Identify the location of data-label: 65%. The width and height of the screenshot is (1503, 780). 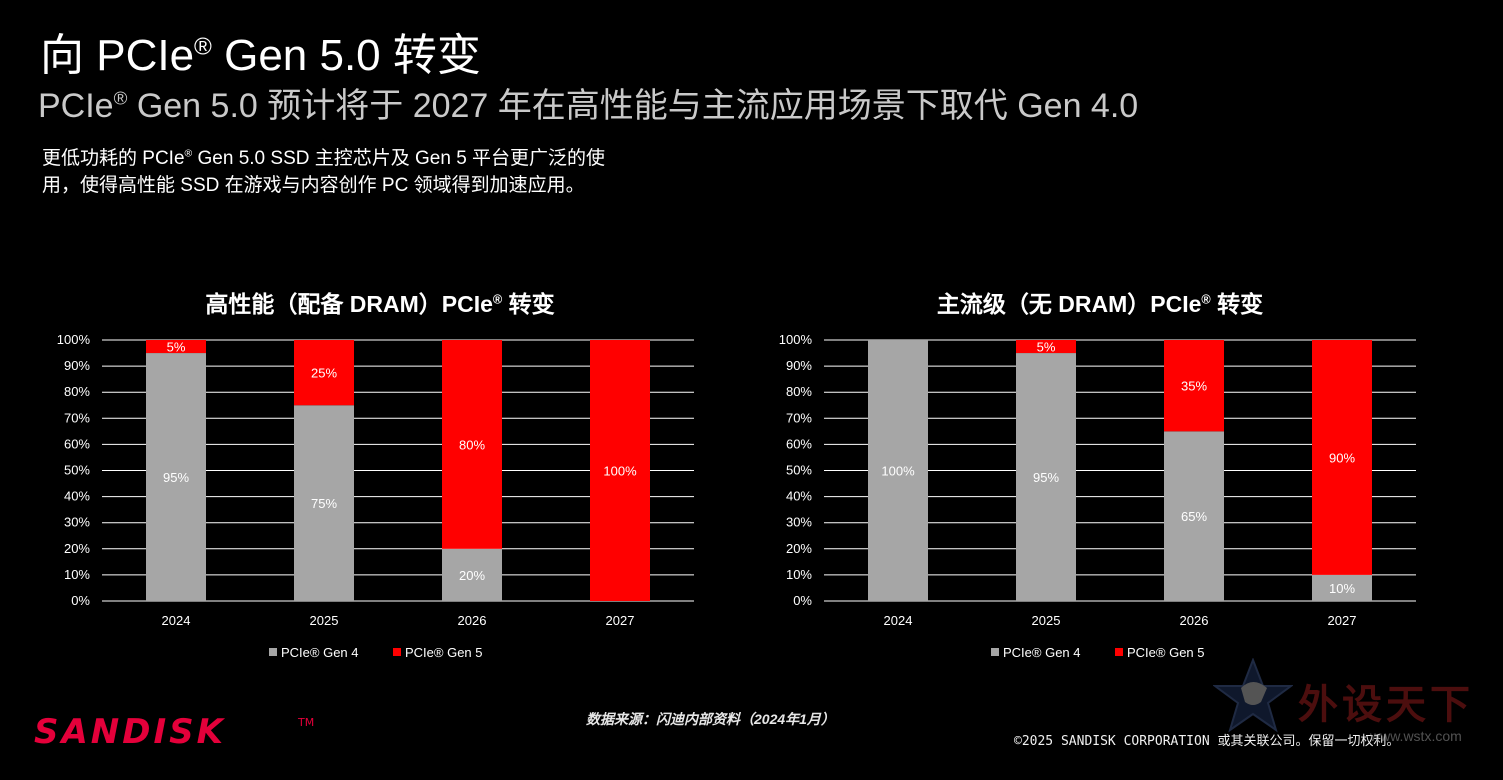
(1194, 516).